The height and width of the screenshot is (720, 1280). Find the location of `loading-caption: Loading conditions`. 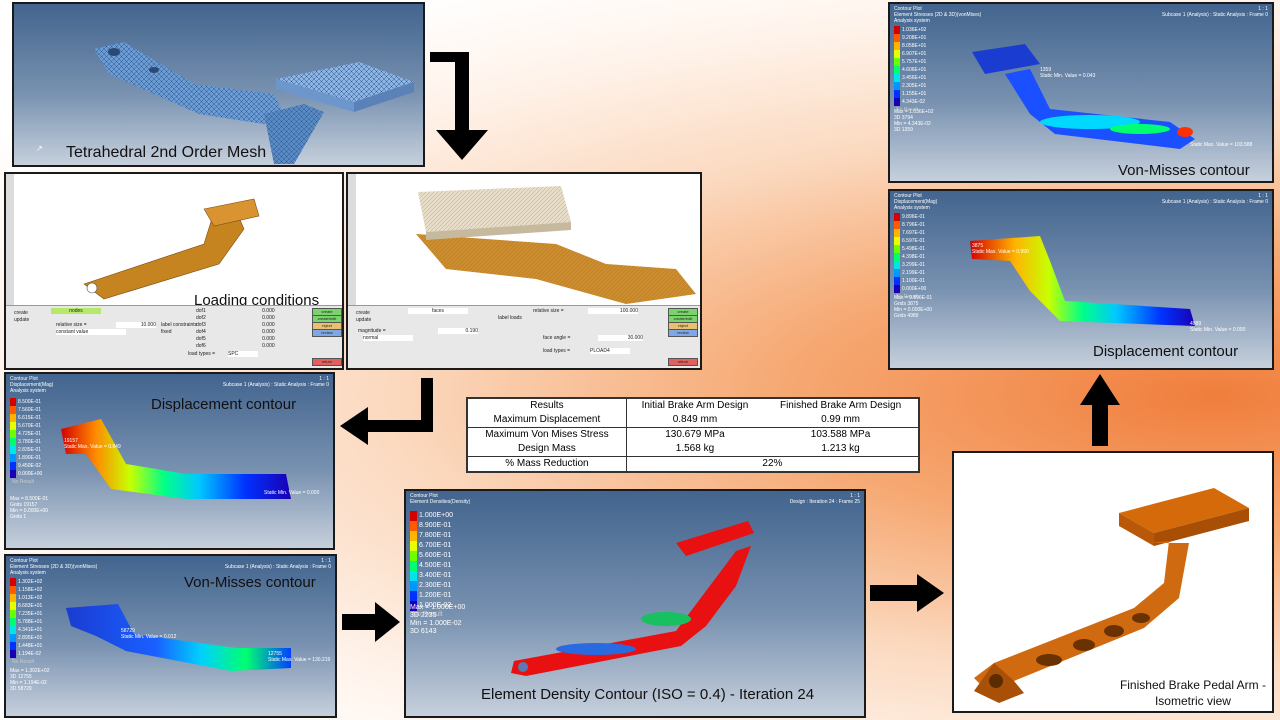

loading-caption: Loading conditions is located at coordinates (257, 300).